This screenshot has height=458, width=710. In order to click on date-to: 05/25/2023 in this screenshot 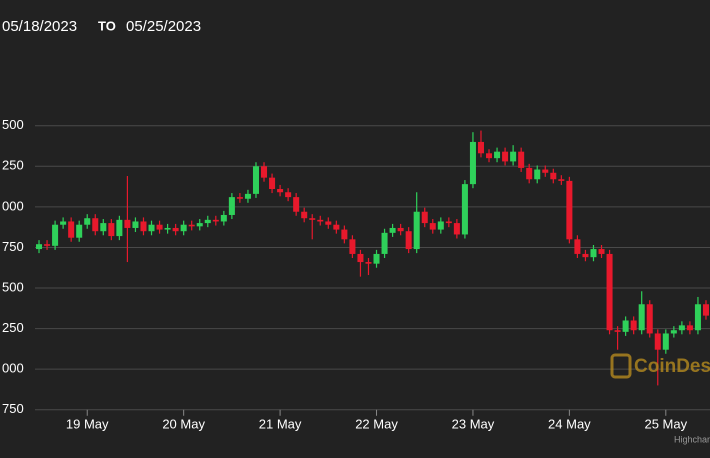, I will do `click(163, 26)`.